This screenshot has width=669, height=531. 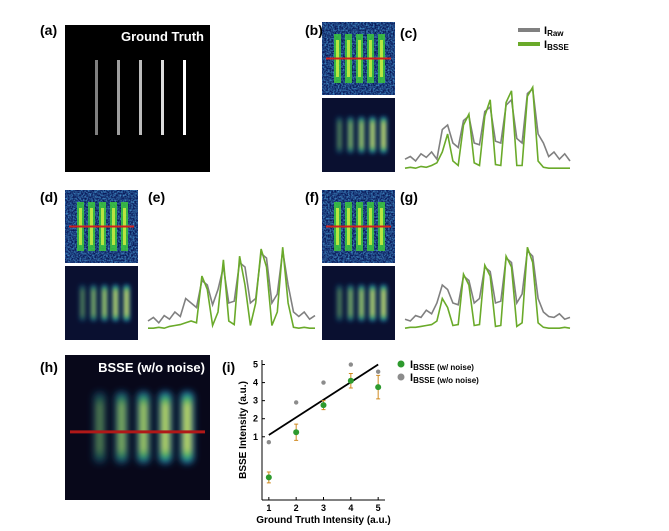 What do you see at coordinates (312, 197) in the screenshot?
I see `panel-label: (f)` at bounding box center [312, 197].